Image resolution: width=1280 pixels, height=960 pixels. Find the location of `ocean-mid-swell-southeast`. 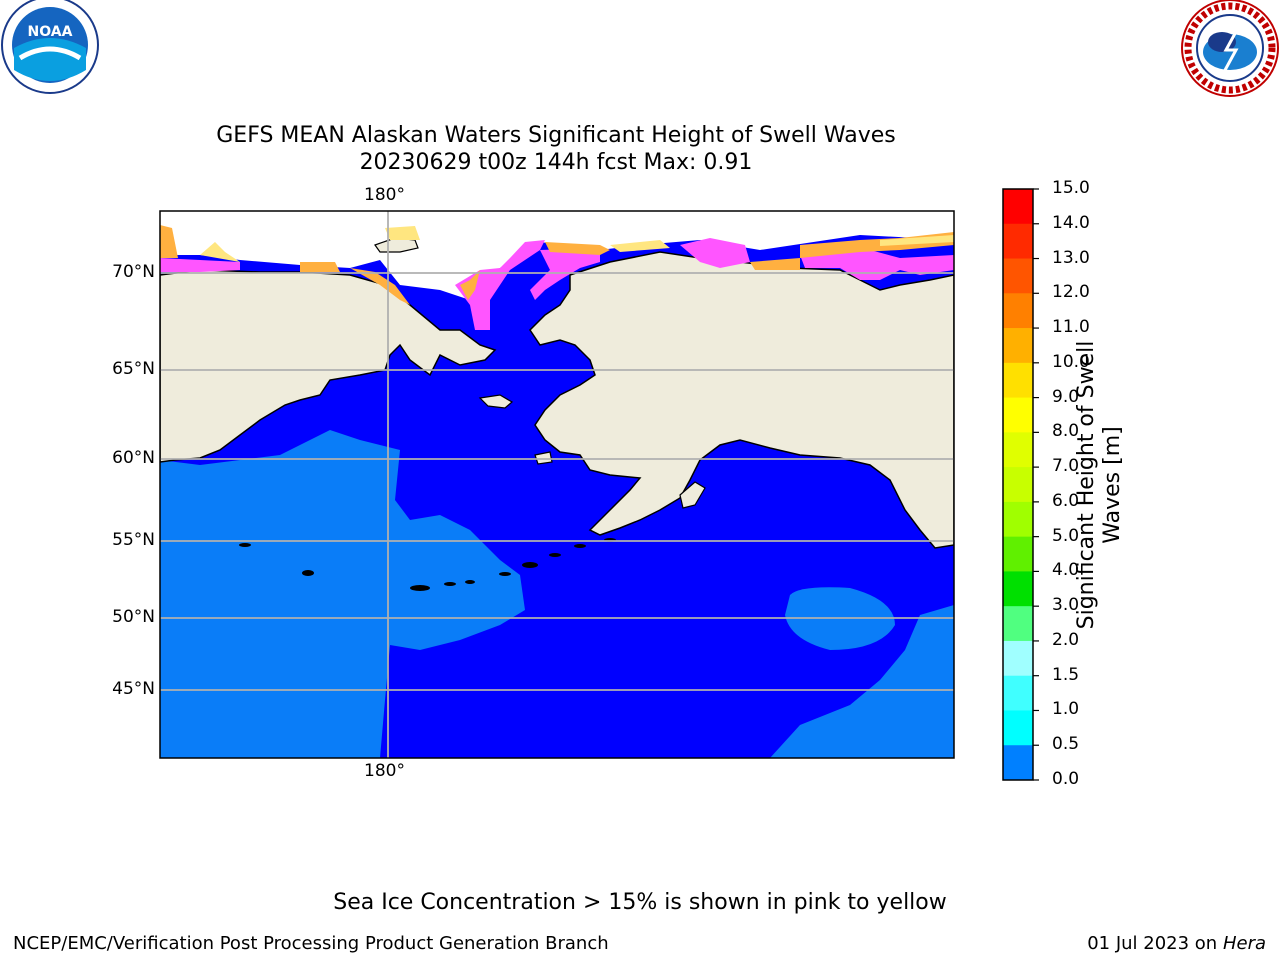

ocean-mid-swell-southeast is located at coordinates (862, 681).